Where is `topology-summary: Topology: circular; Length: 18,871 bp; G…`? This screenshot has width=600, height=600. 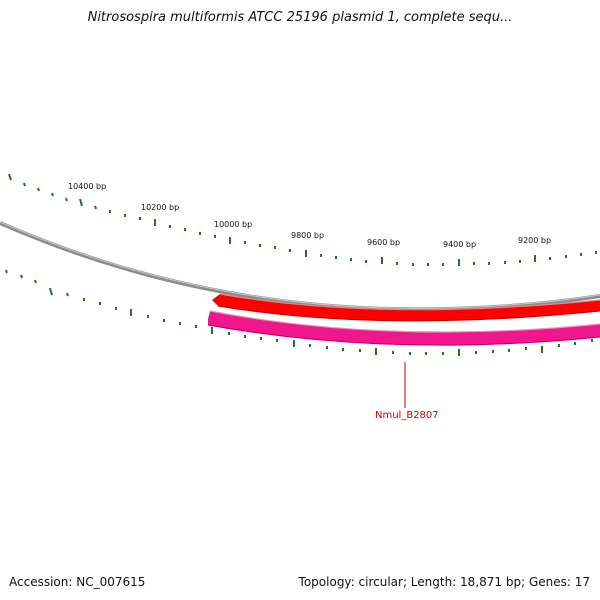 topology-summary: Topology: circular; Length: 18,871 bp; G… is located at coordinates (444, 582).